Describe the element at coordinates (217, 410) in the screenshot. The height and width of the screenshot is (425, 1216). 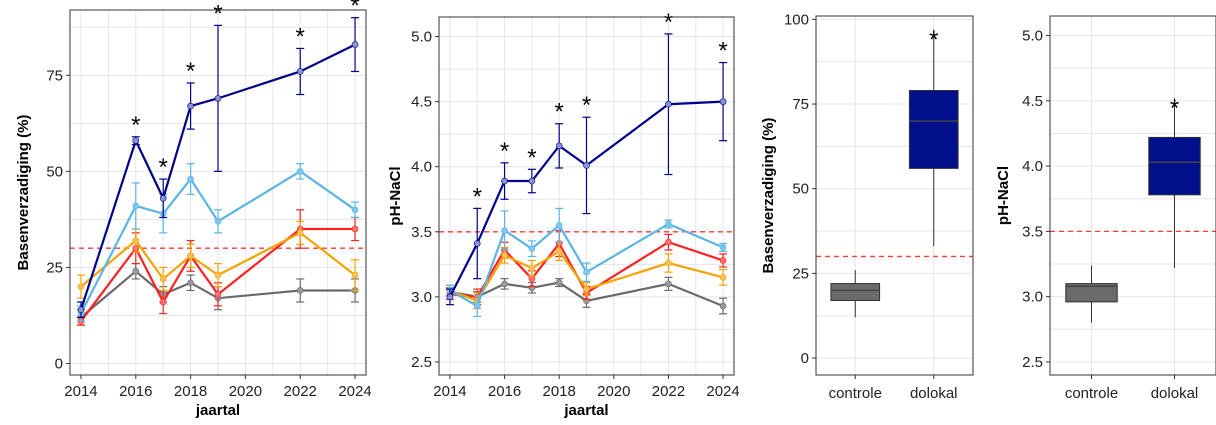
I see `x-axis-label: jaartal` at that location.